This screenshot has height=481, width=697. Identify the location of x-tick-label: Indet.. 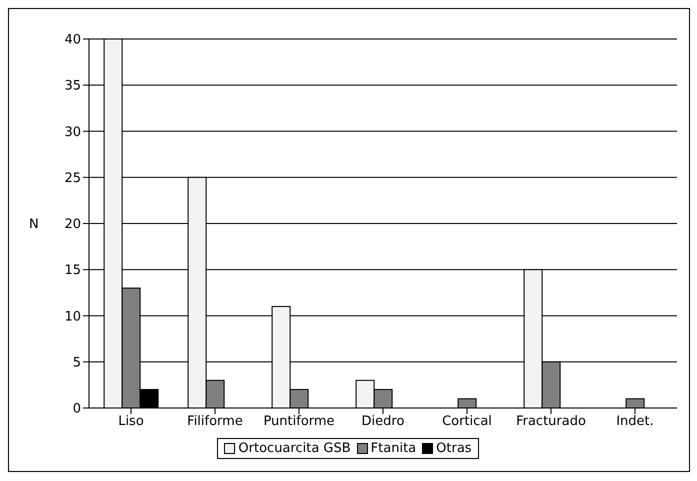
(635, 422).